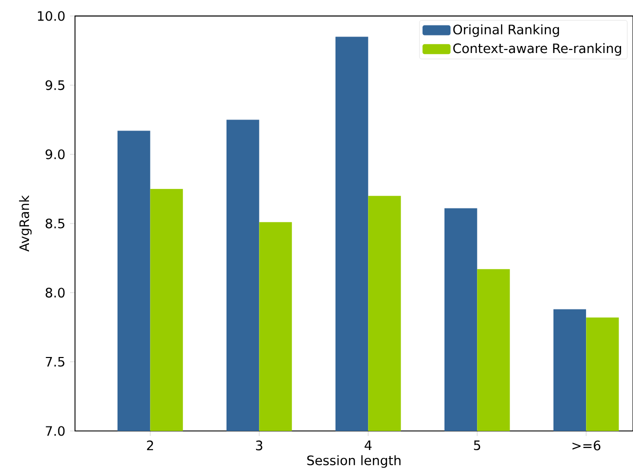 The image size is (633, 476). What do you see at coordinates (55, 85) in the screenshot?
I see `y-tick-label: 9.5` at bounding box center [55, 85].